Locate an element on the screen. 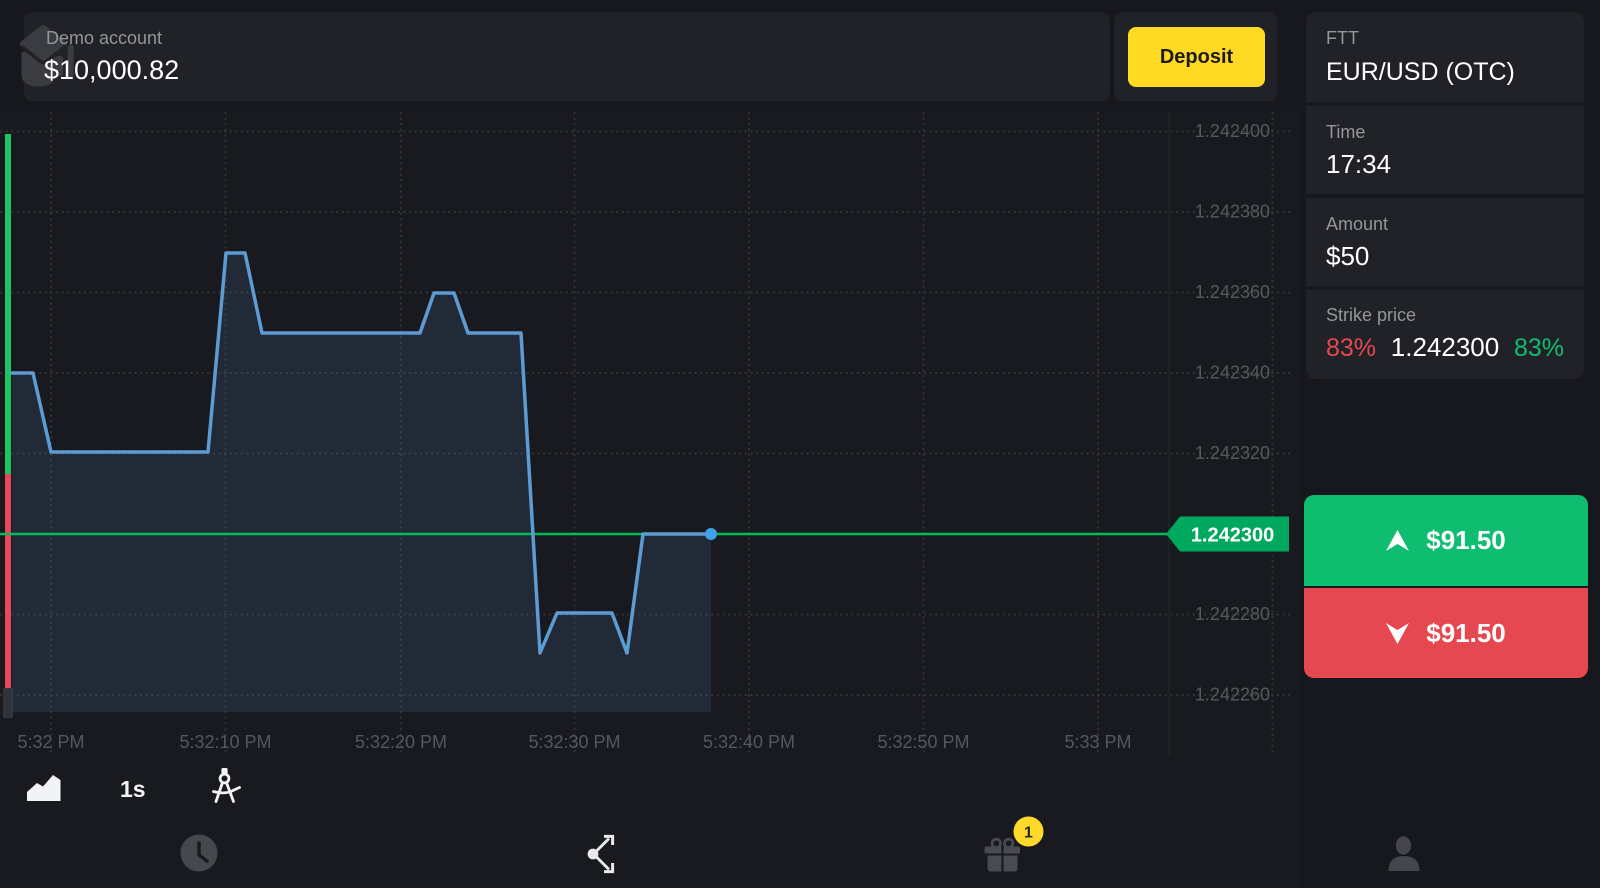 The width and height of the screenshot is (1600, 888). svg-text: 1.242380 is located at coordinates (1232, 212).